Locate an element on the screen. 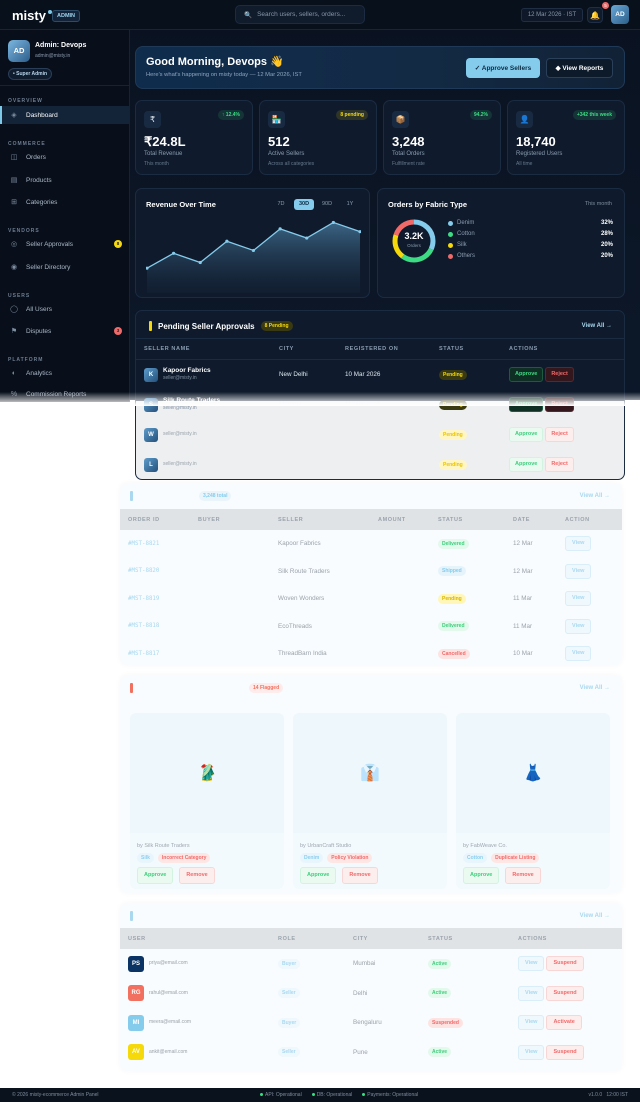 The image size is (640, 1102). activate-button: Activate is located at coordinates (564, 1023).